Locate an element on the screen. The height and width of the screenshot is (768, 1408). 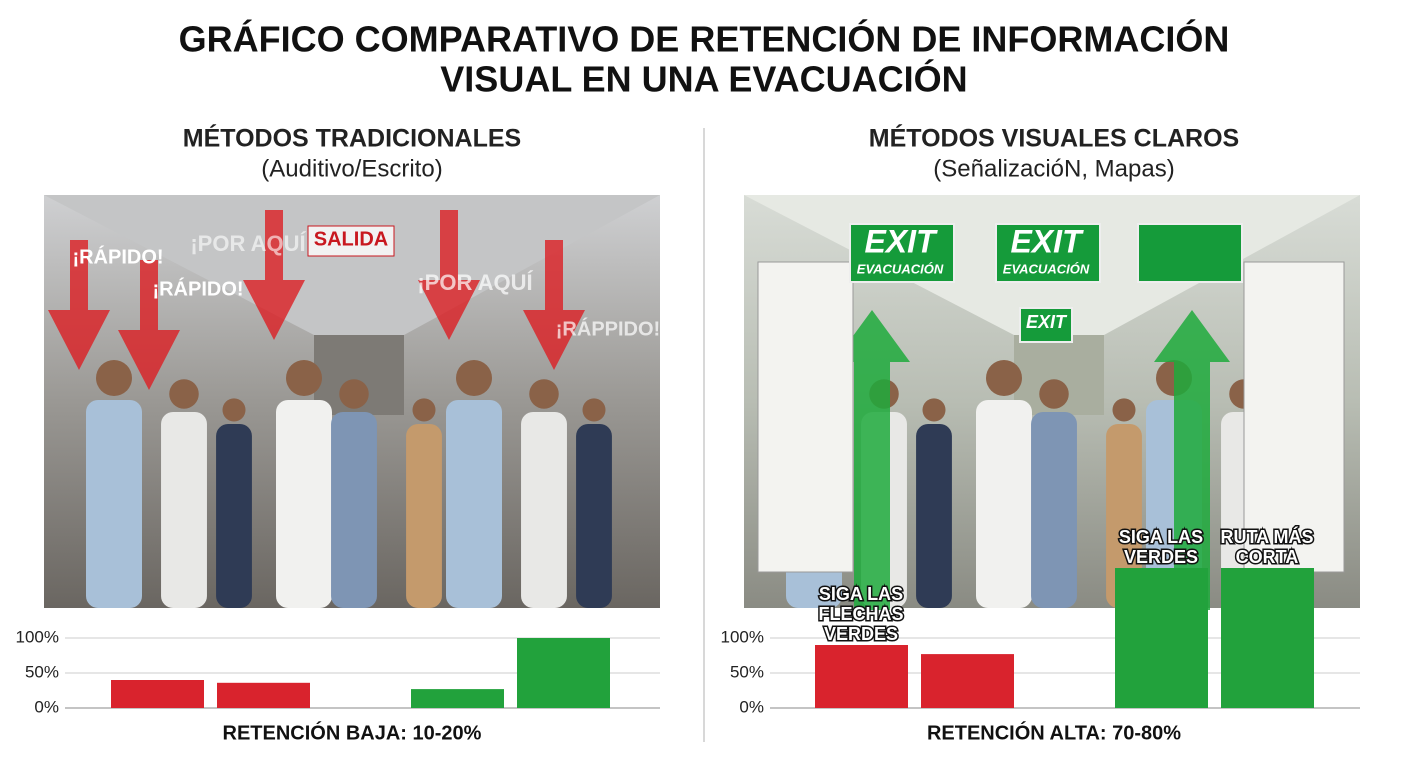
title-line: VISUAL EN UNA EVACUACIÓN is located at coordinates (703, 79).